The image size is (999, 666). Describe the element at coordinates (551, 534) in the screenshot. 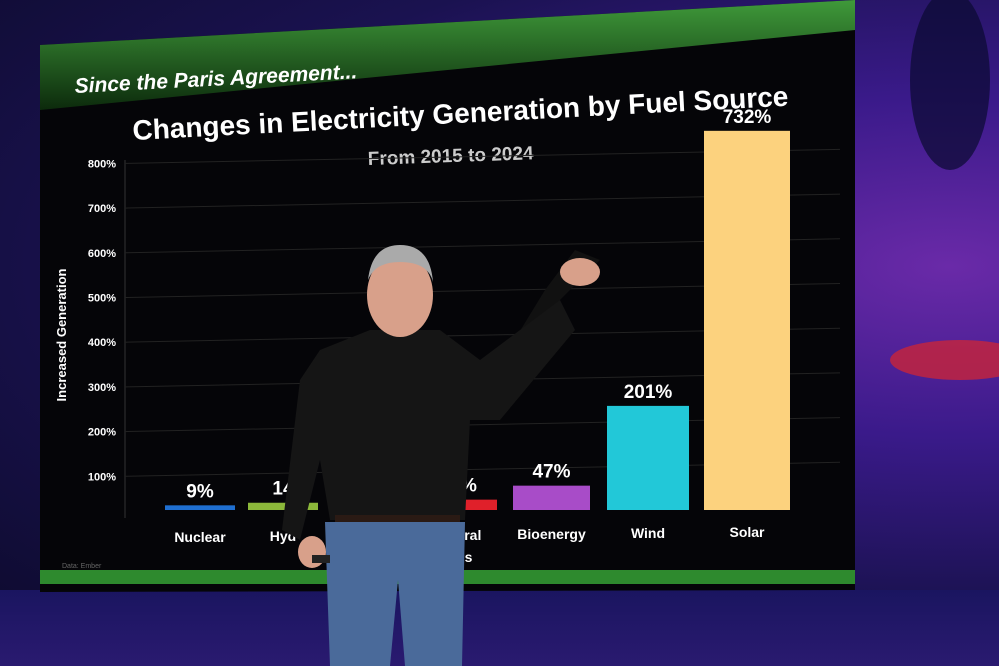

I see `category-label: Bioenergy` at that location.